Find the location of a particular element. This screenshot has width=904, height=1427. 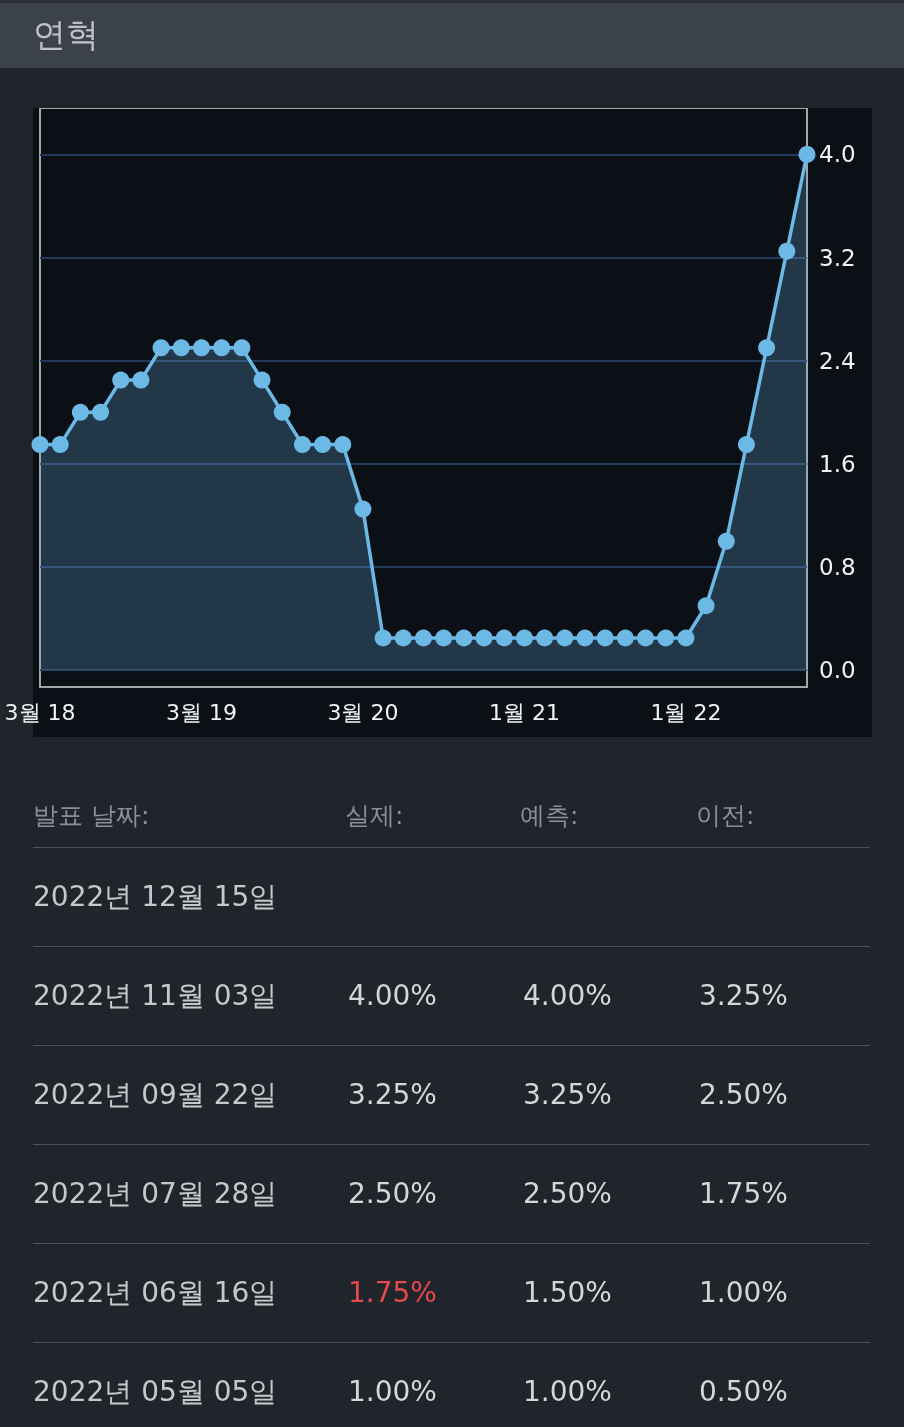

x-tick-label: 1월 21 is located at coordinates (524, 712).